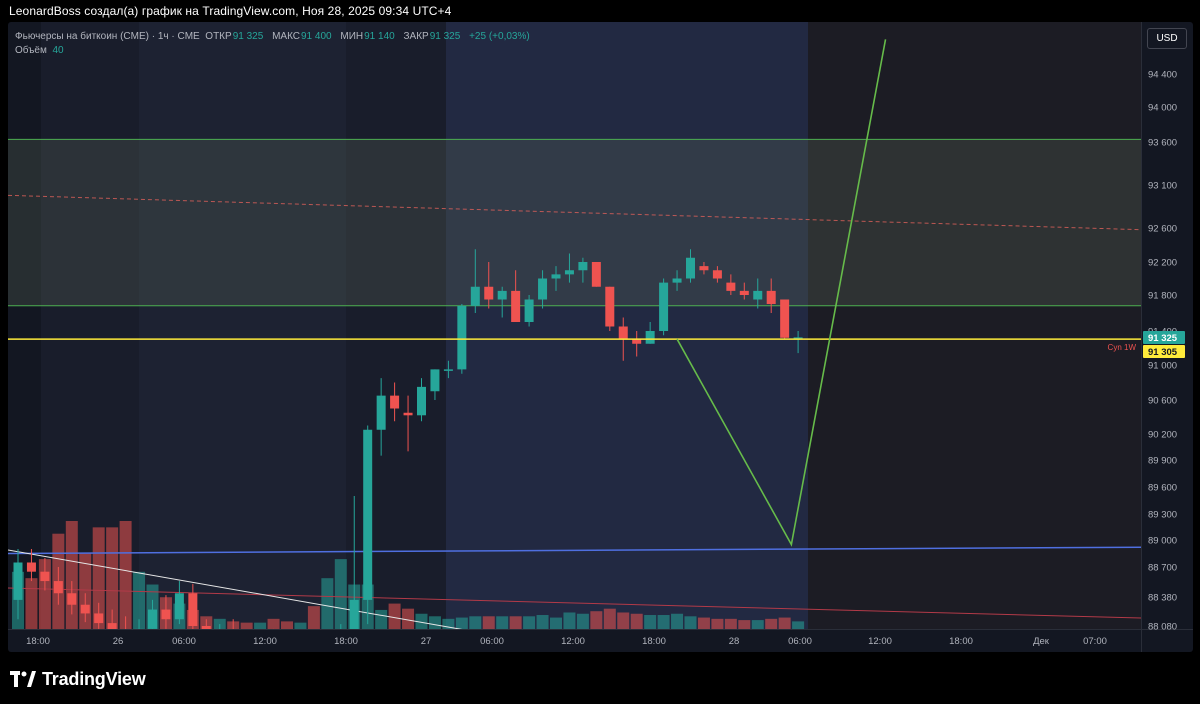 This screenshot has width=1200, height=704. Describe the element at coordinates (235, 589) in the screenshot. I see `white-trend-line` at that location.